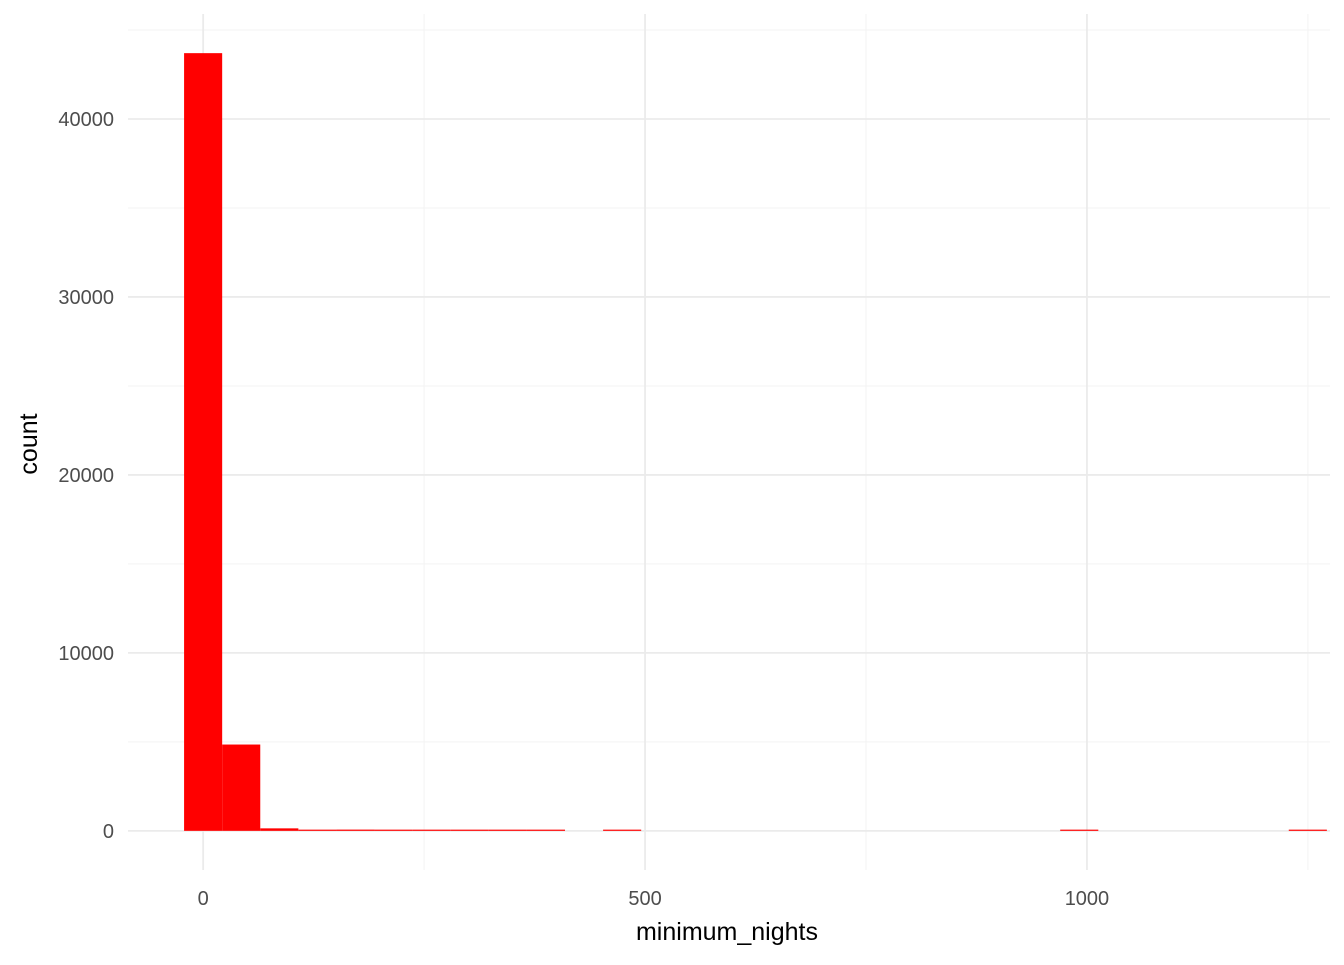 Image resolution: width=1344 pixels, height=965 pixels. I want to click on y-tick-label: 20000, so click(86, 476).